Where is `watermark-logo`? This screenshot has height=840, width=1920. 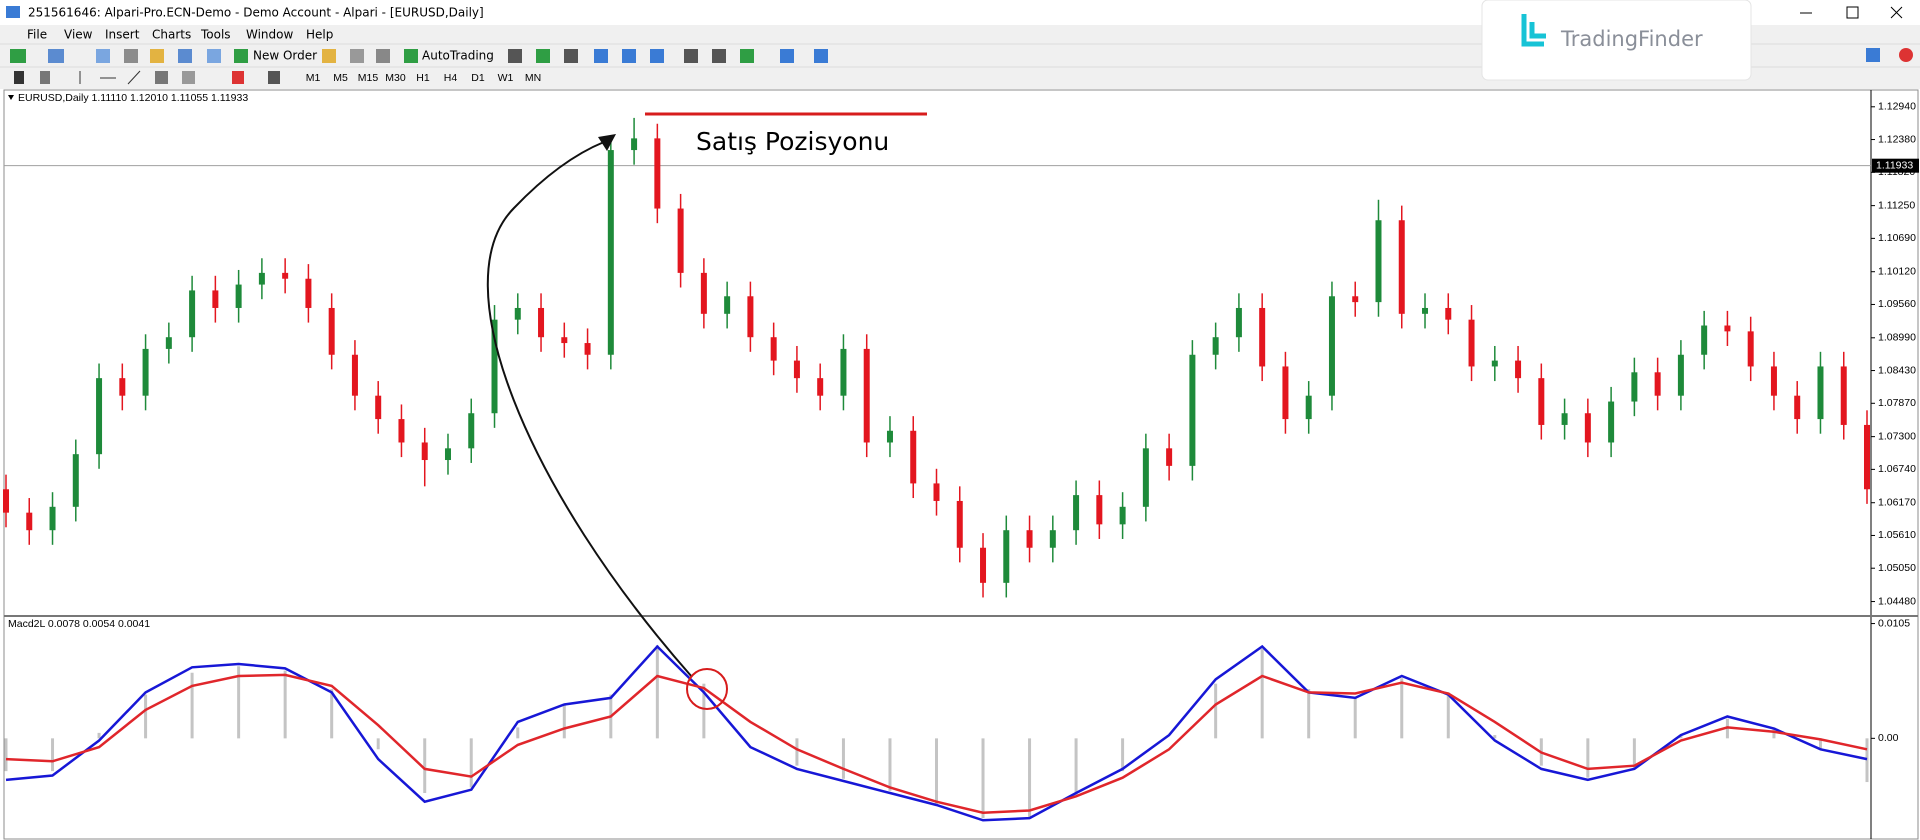
watermark-logo is located at coordinates (1533, 30).